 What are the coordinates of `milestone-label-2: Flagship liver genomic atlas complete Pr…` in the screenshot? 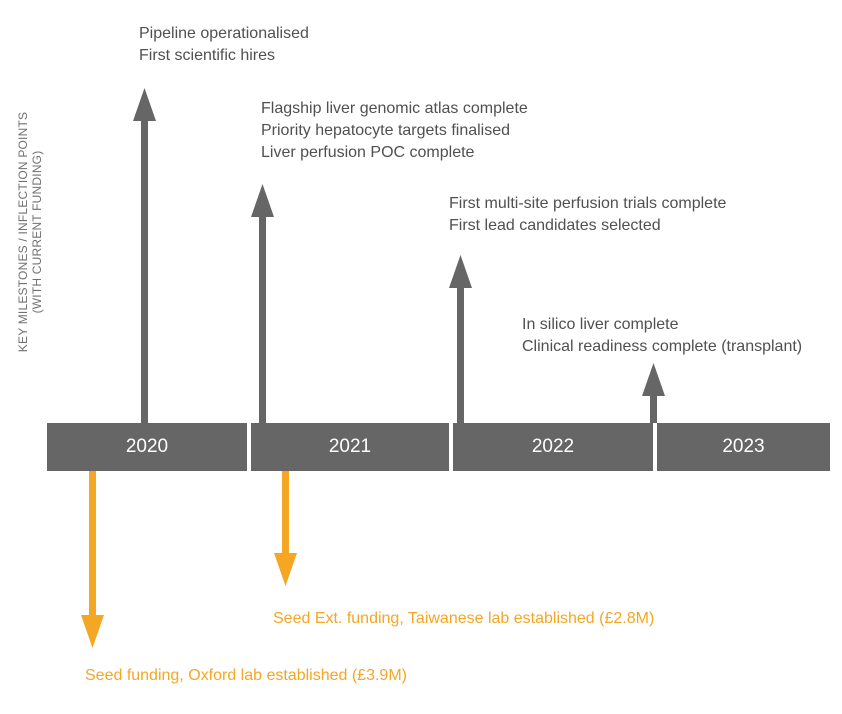 It's located at (394, 131).